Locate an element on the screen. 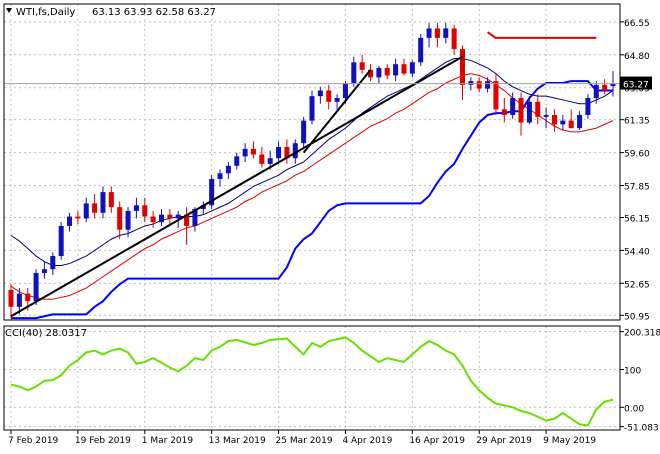 This screenshot has height=454, width=660. resistance-level-line is located at coordinates (542, 35).